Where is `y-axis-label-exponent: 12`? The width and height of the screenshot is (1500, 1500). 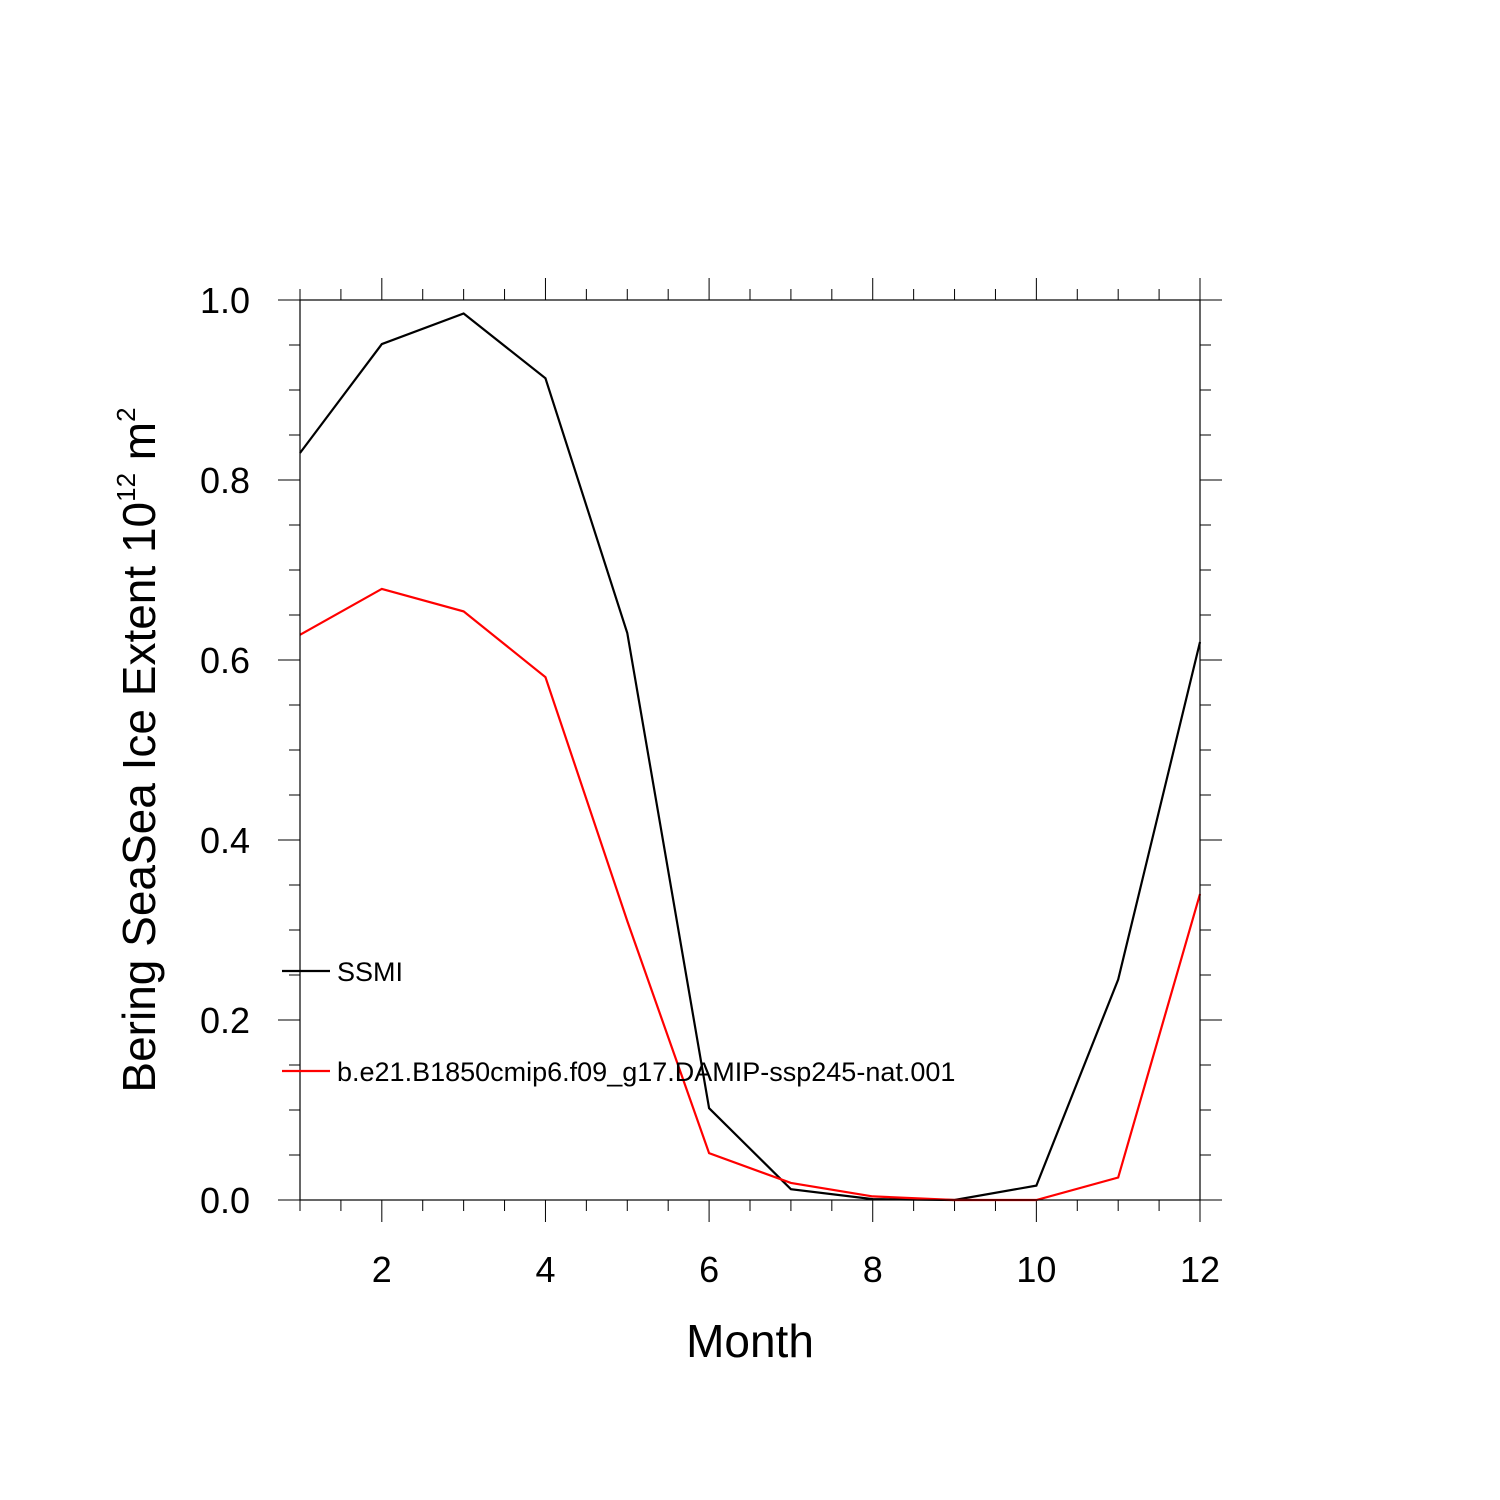
y-axis-label-exponent: 12 is located at coordinates (126, 487).